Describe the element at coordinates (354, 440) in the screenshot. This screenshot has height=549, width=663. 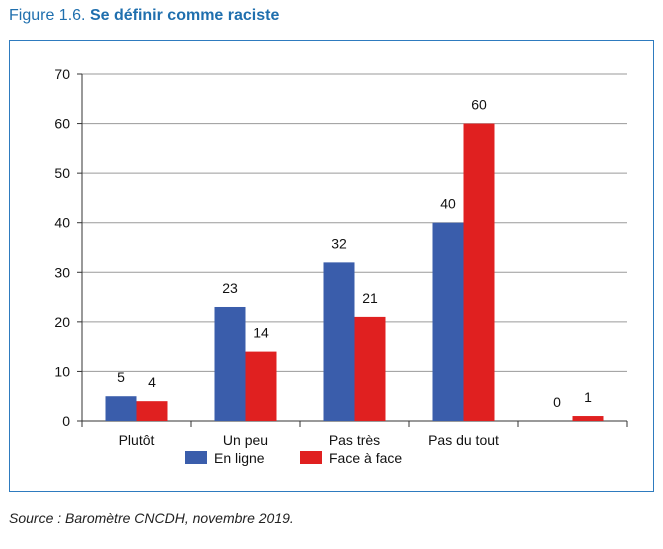
I see `category-label: Pas très` at that location.